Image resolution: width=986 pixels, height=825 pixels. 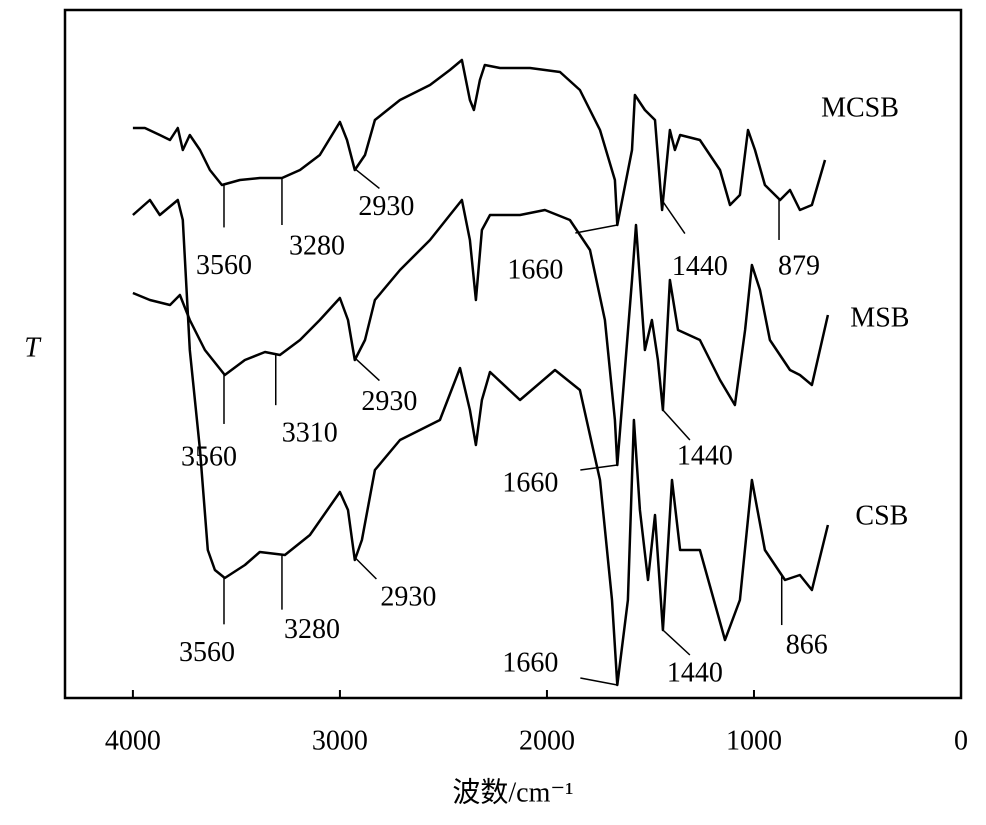 What do you see at coordinates (961, 740) in the screenshot?
I see `x-tick-label: 0` at bounding box center [961, 740].